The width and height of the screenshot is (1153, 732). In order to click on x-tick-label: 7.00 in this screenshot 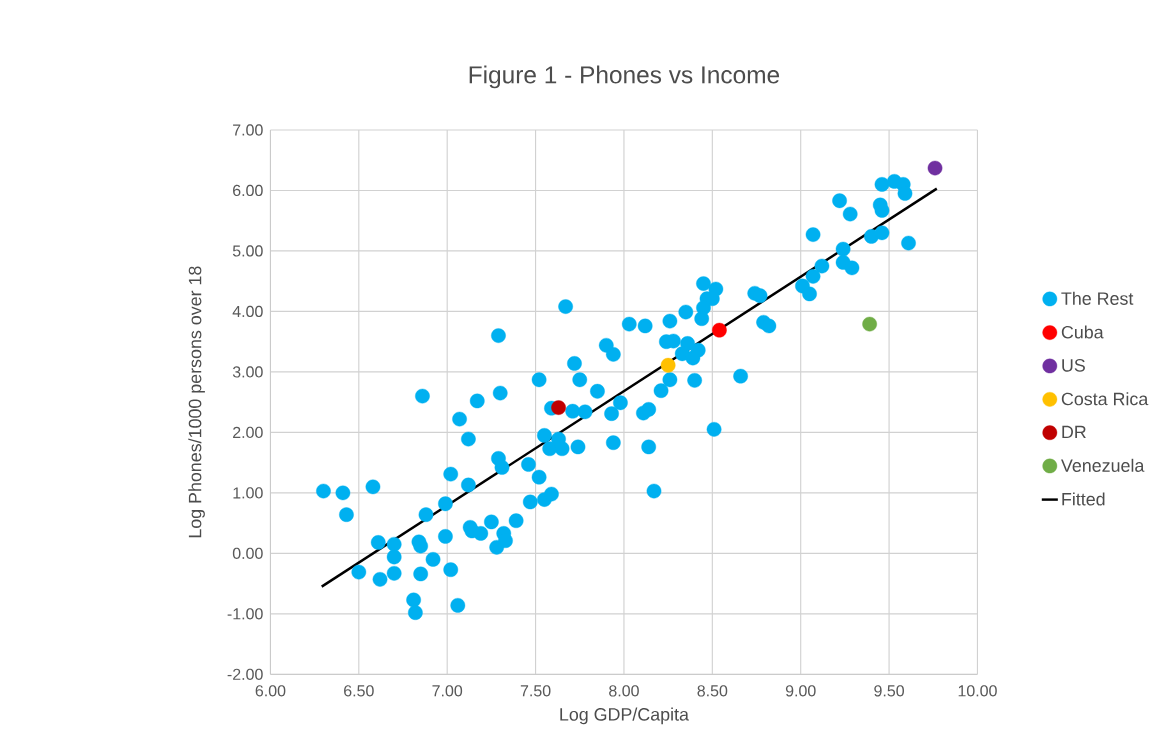, I will do `click(447, 690)`.